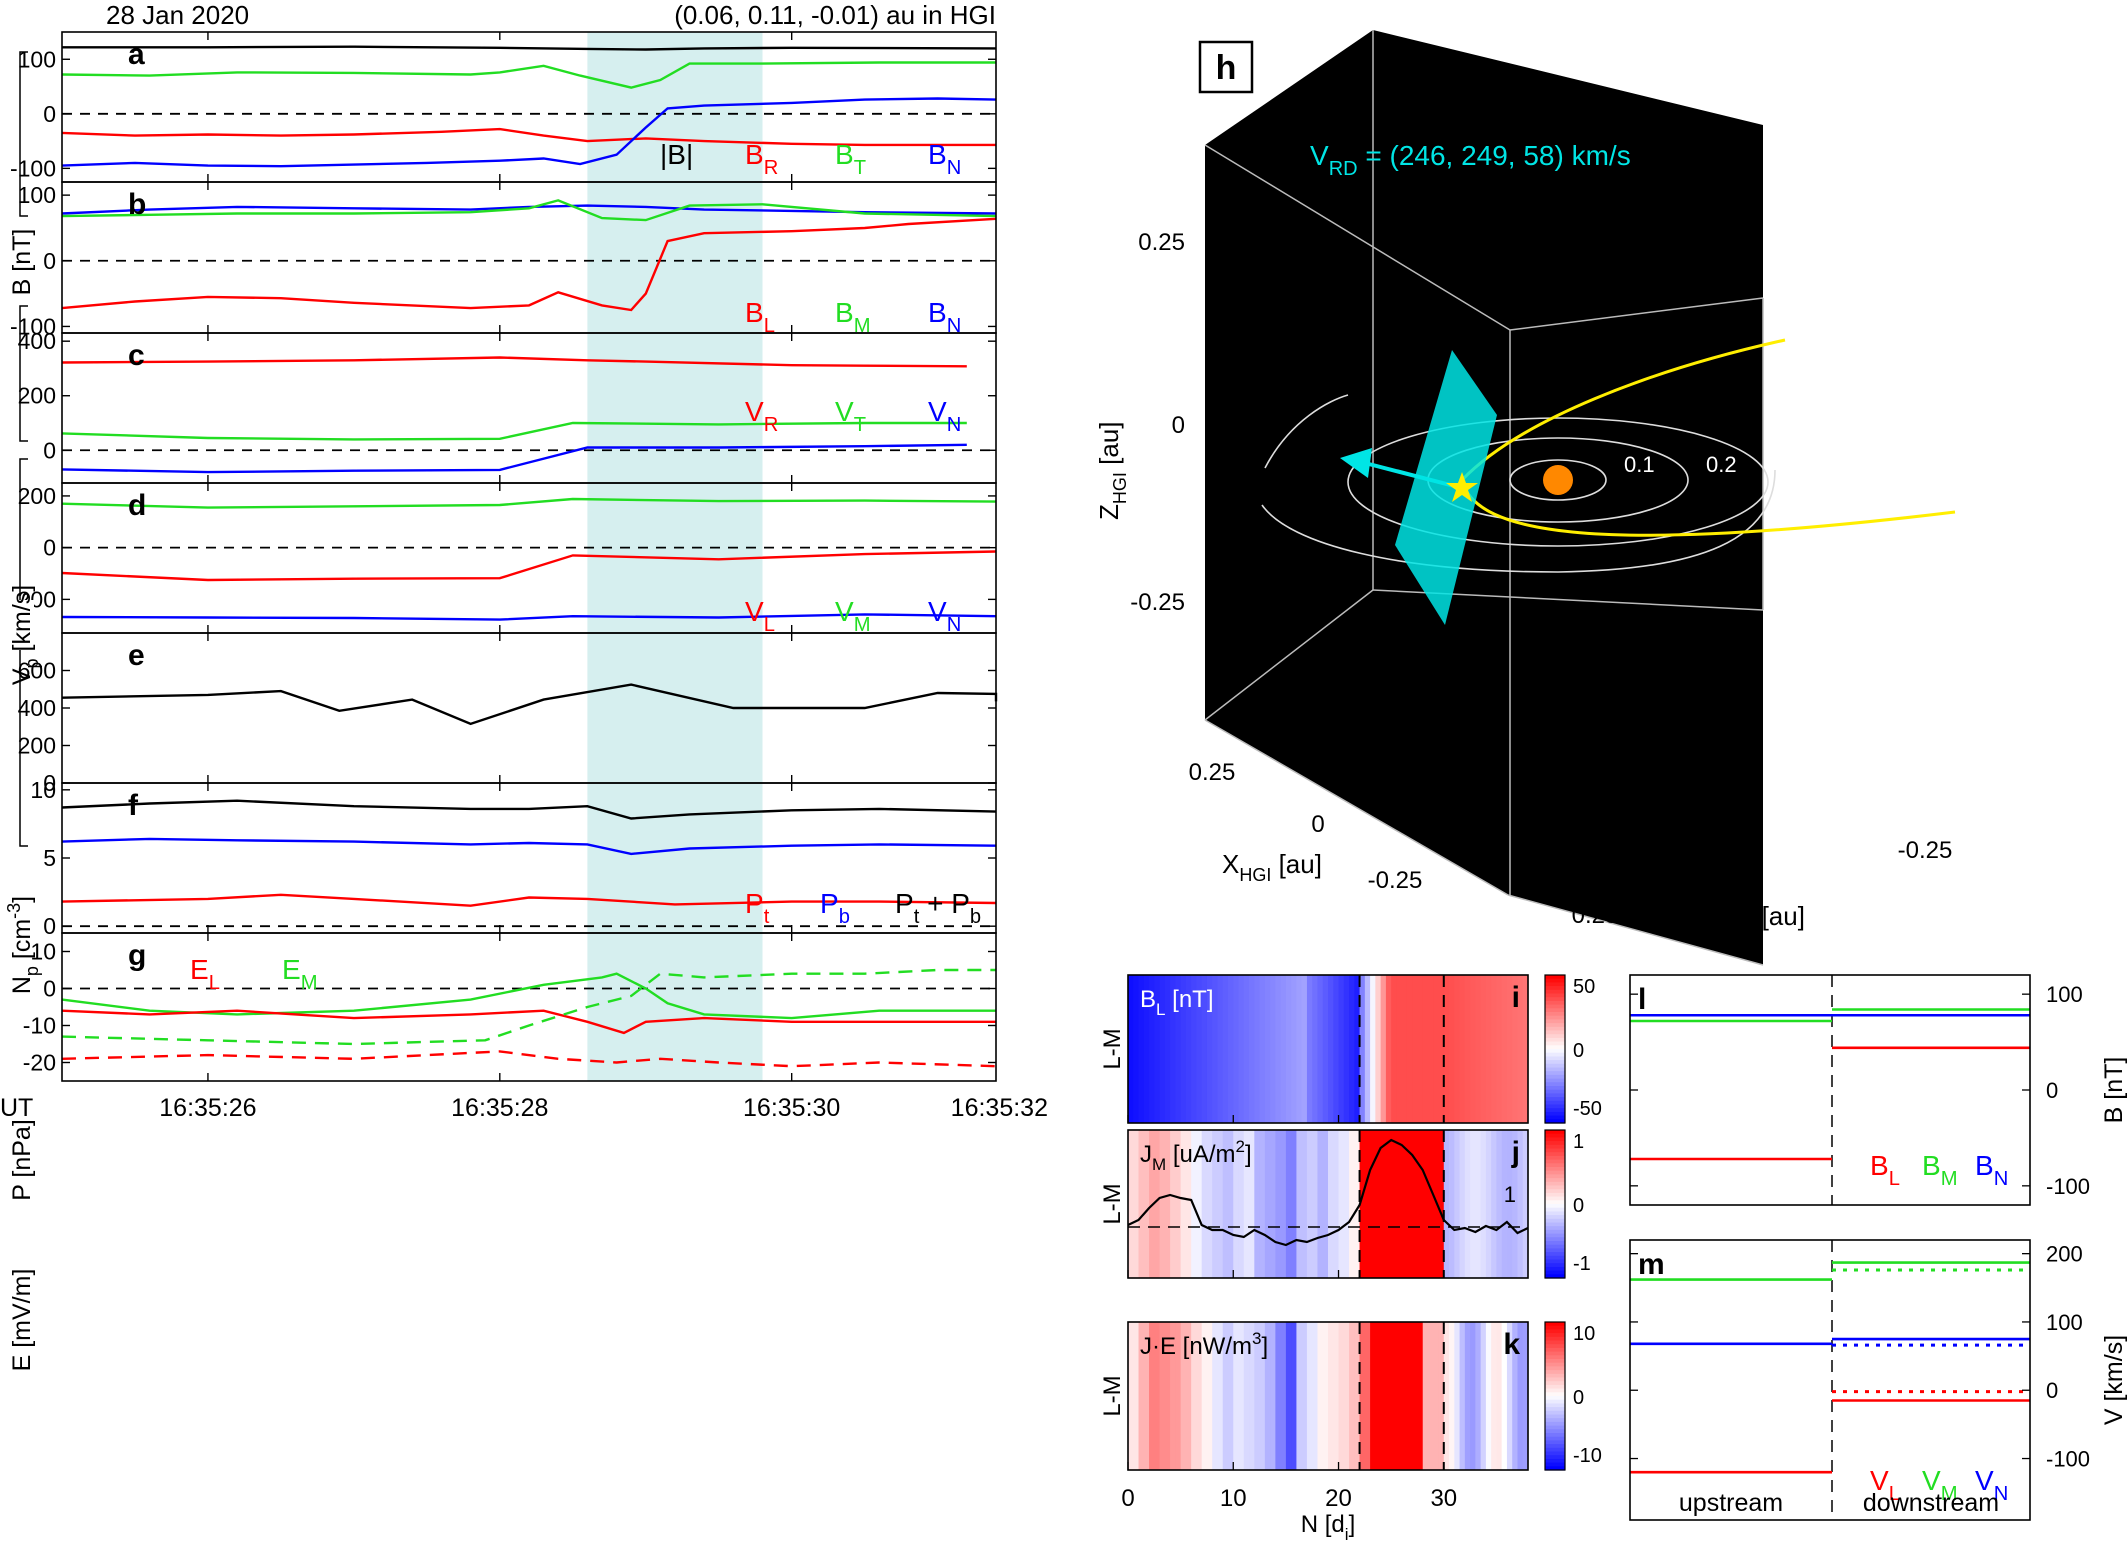 This screenshot has height=1552, width=2128. What do you see at coordinates (1511, 1344) in the screenshot?
I see `panel-label-k: k` at bounding box center [1511, 1344].